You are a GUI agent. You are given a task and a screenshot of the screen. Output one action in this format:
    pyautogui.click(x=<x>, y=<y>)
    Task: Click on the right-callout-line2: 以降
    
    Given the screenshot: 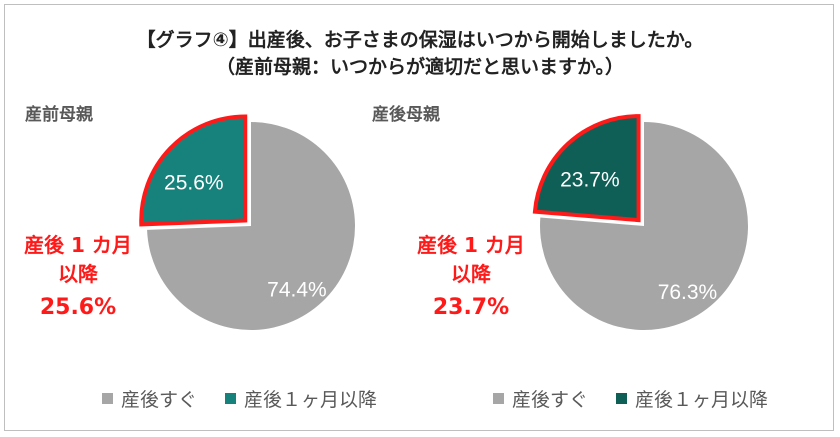 What is the action you would take?
    pyautogui.click(x=471, y=274)
    